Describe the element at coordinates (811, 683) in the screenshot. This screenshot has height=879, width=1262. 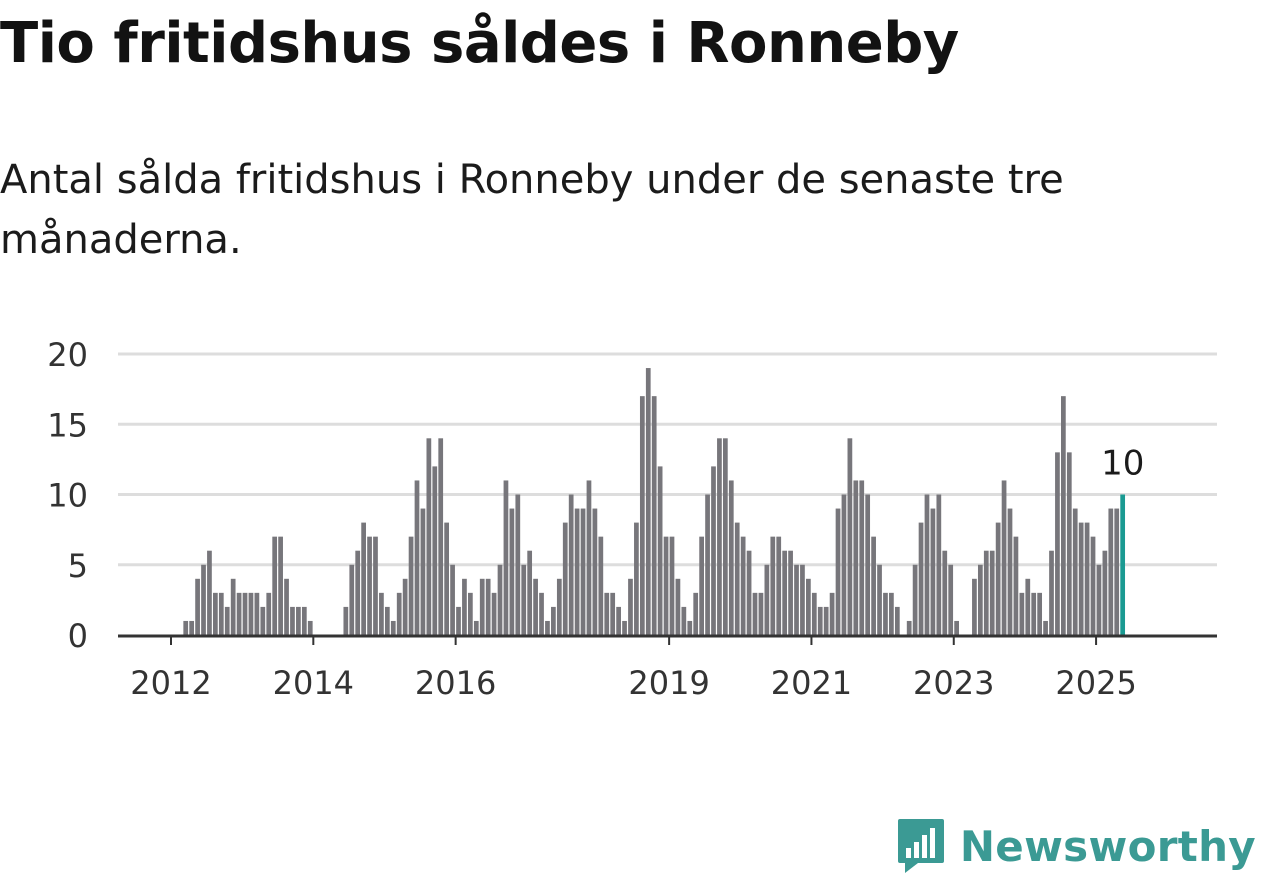
I see `x-tick-label: 2021` at that location.